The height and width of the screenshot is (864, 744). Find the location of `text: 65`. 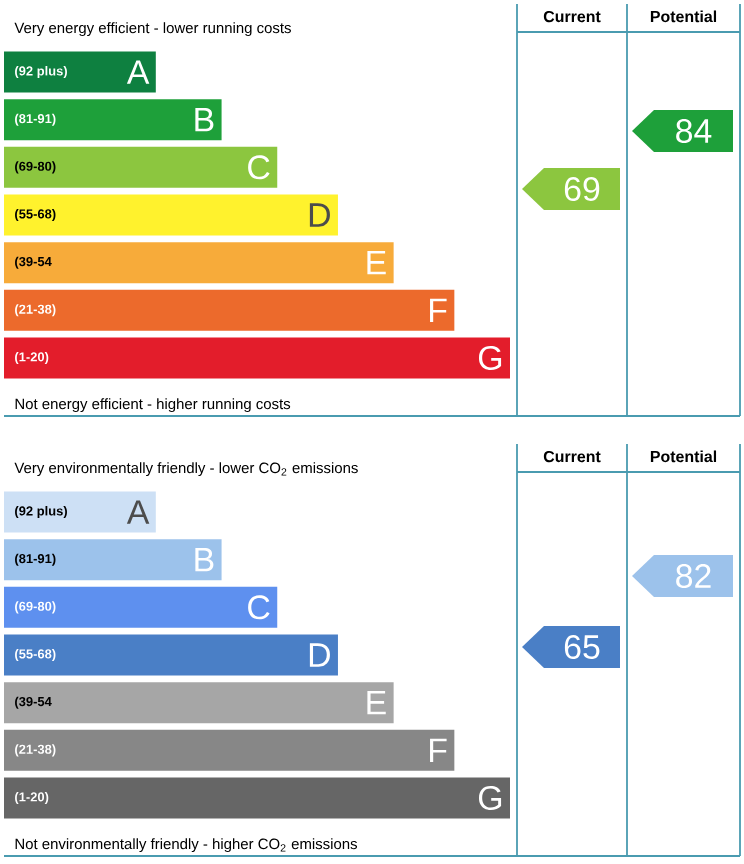

text: 65 is located at coordinates (582, 647).